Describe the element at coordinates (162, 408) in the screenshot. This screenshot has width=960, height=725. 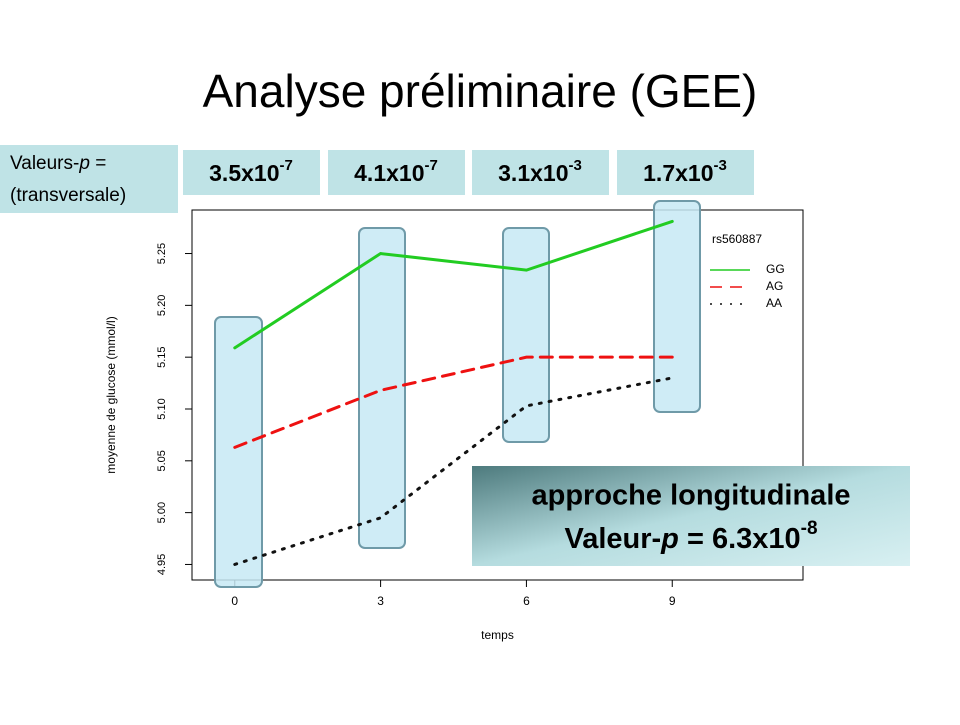
I see `y-tick-label: 5.10` at that location.